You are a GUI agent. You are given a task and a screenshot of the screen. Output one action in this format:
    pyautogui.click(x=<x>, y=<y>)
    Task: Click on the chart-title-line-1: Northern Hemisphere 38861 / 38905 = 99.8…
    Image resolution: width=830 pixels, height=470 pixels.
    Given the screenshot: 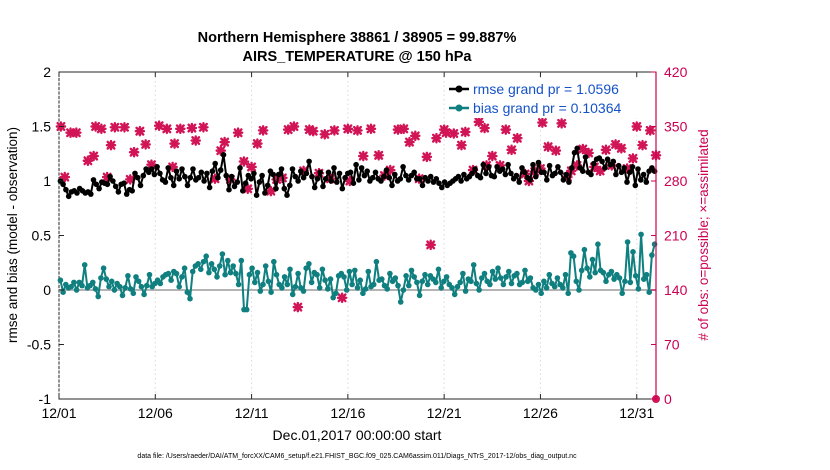 What is the action you would take?
    pyautogui.click(x=357, y=38)
    